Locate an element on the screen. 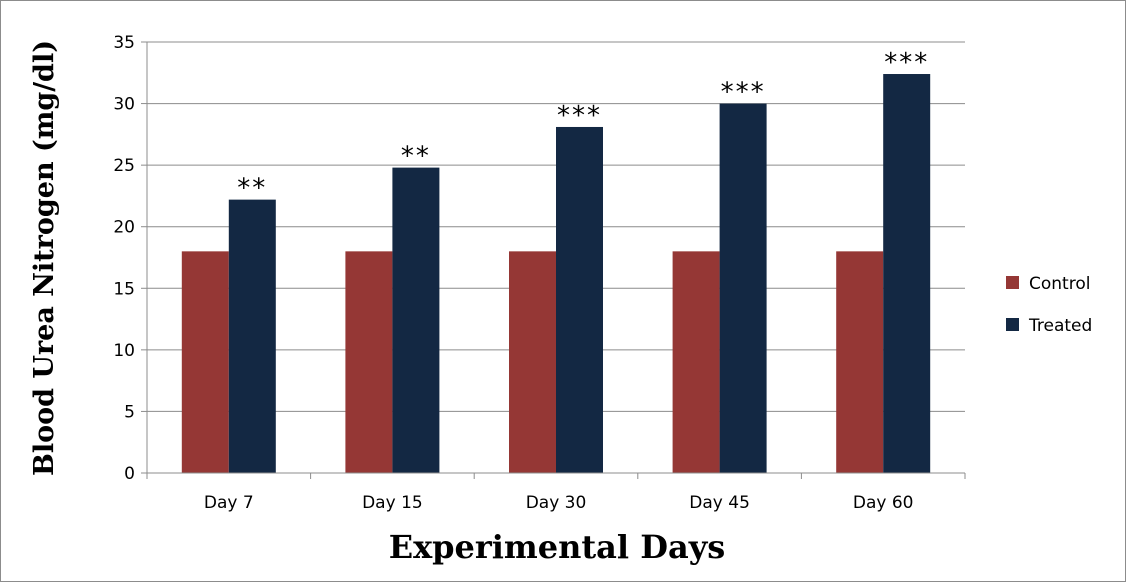 This screenshot has width=1126, height=583. x-tick-label: Day 7 is located at coordinates (229, 503).